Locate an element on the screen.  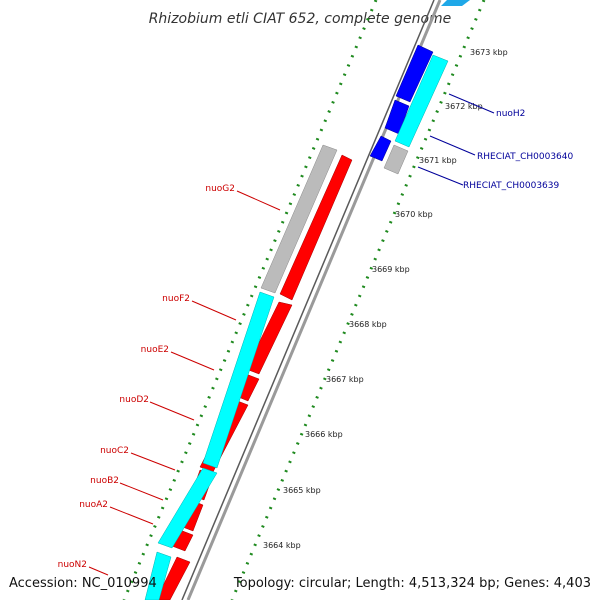
gene-label-RHECIAT_CH0003640: RHECIAT_CH0003640 is located at coordinates (525, 157).